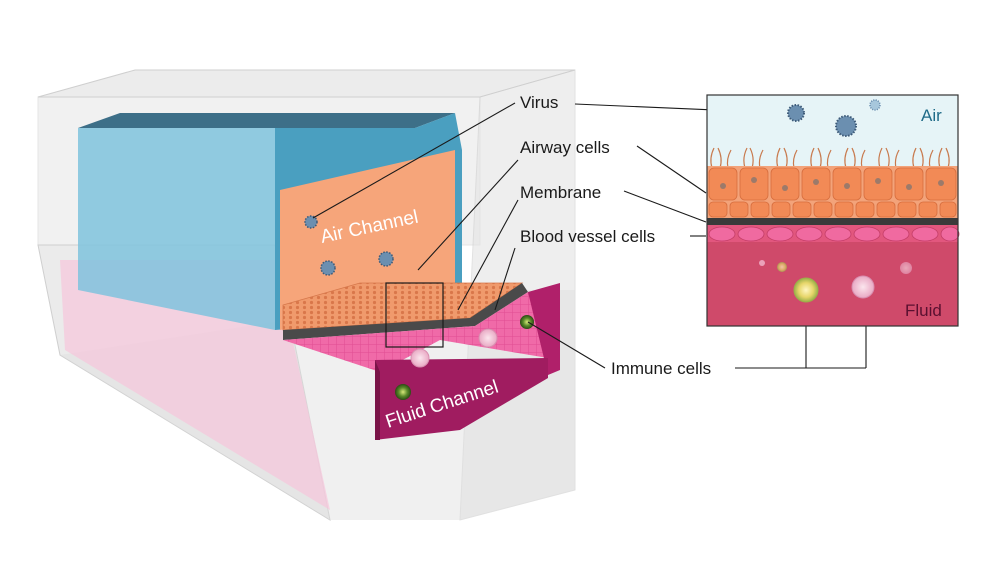  I want to click on fluid-channel-floor, so click(415, 330).